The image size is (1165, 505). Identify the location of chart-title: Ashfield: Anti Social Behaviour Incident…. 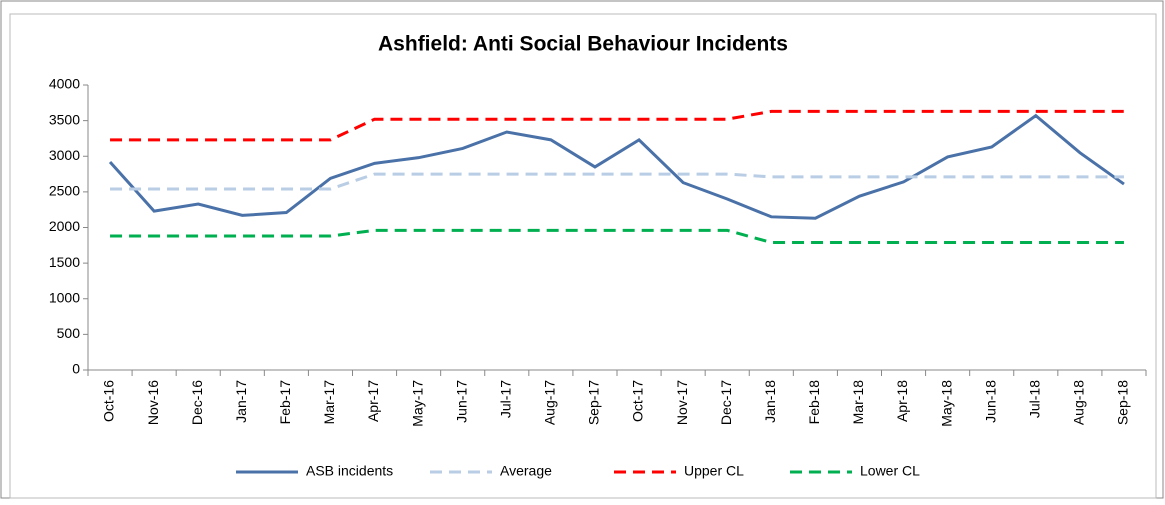
(583, 44).